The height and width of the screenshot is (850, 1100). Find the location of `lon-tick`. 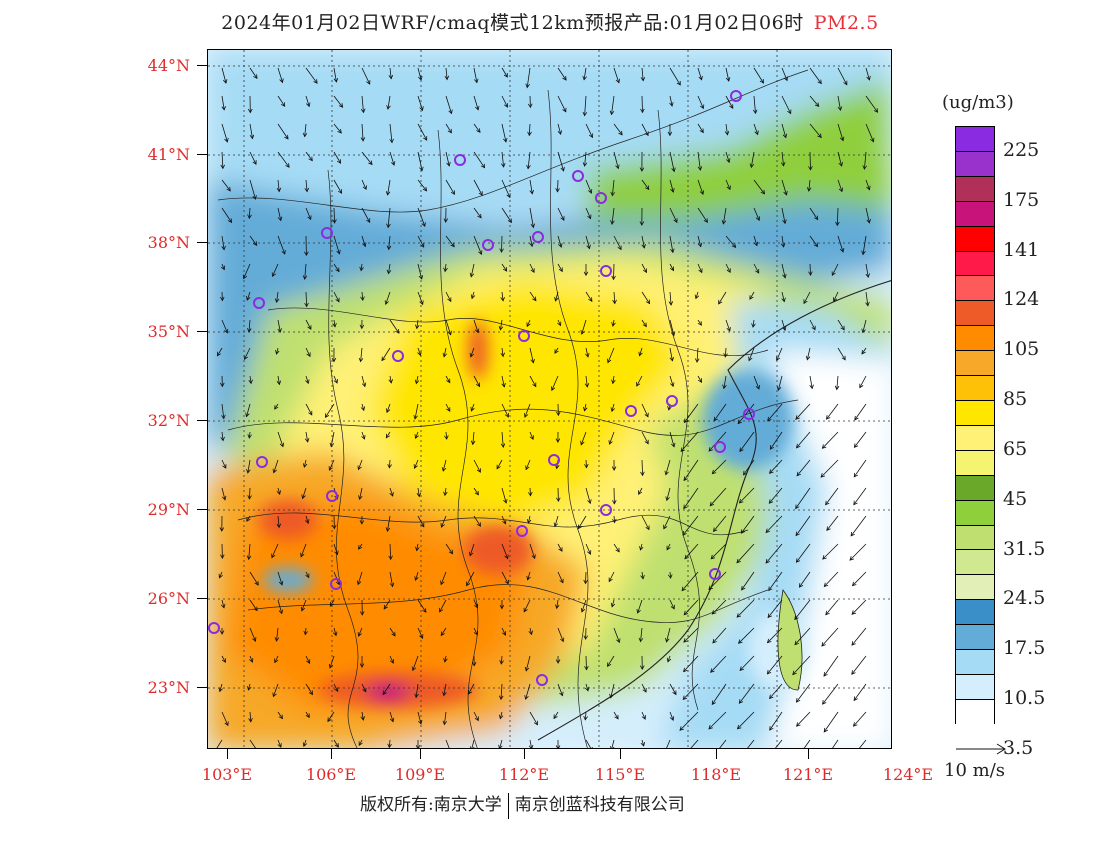

lon-tick is located at coordinates (524, 754).